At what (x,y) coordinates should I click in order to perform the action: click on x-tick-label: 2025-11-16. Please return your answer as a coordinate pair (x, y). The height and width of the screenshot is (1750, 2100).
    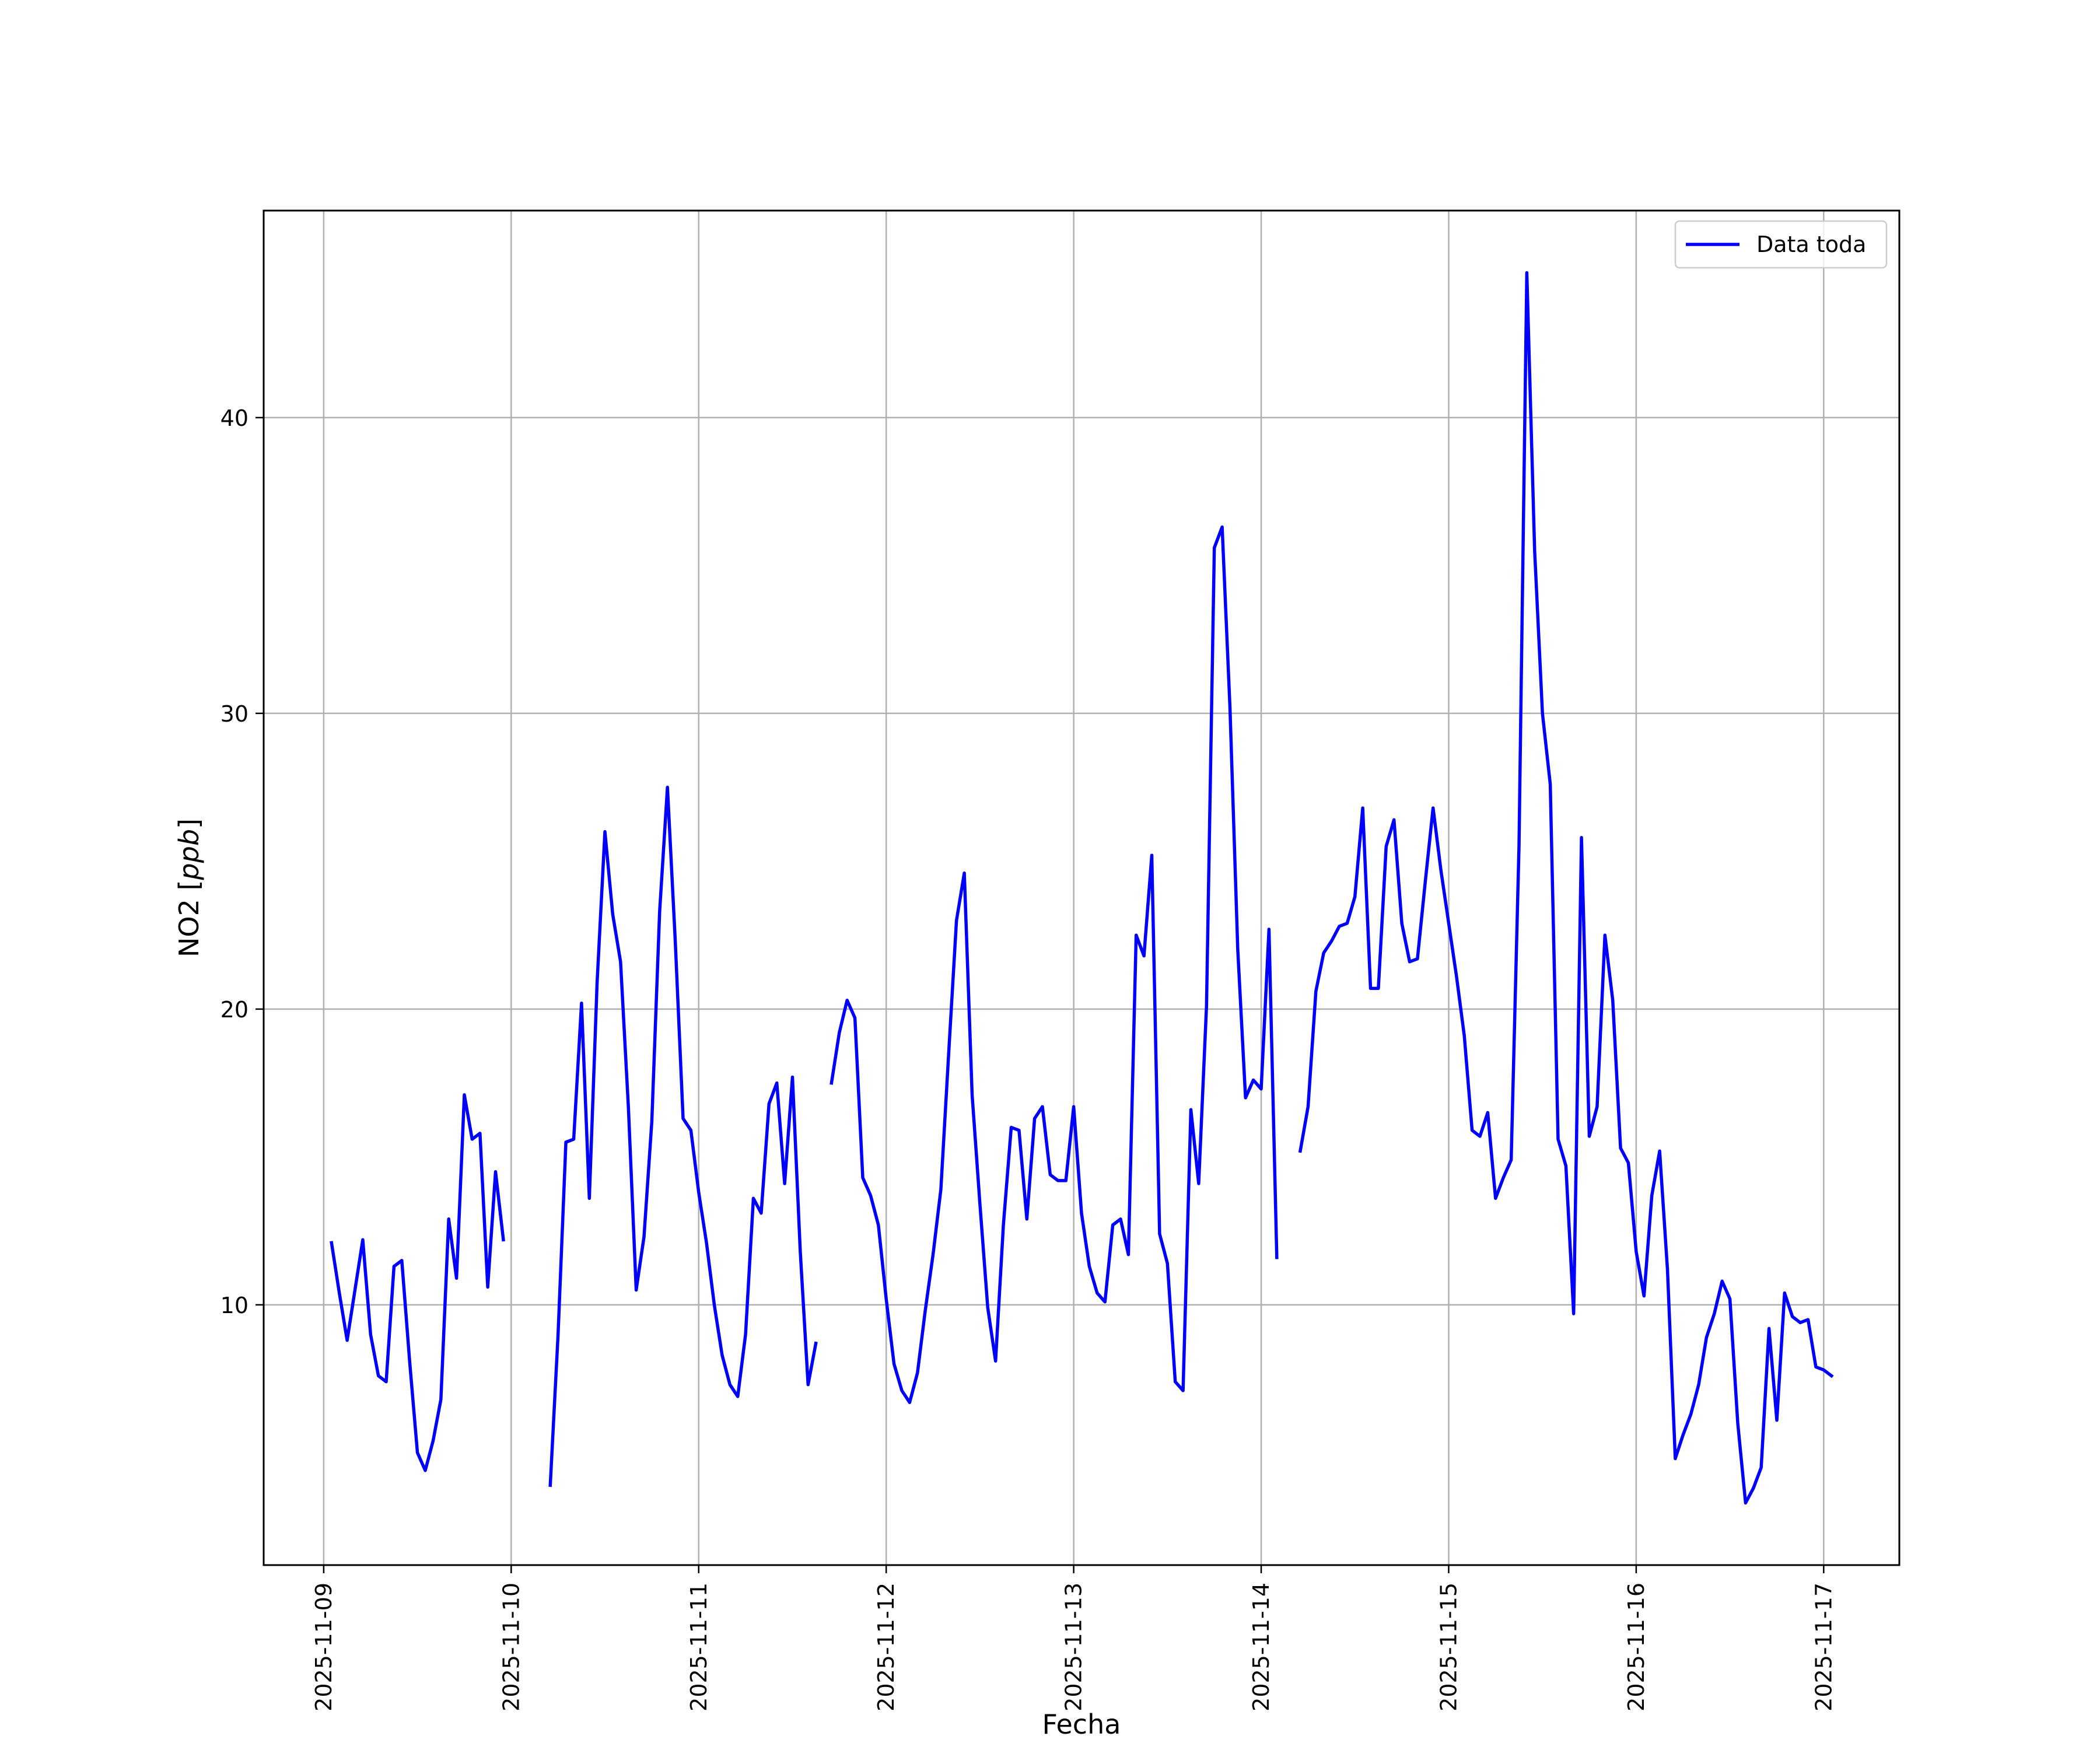
    Looking at the image, I should click on (1636, 1647).